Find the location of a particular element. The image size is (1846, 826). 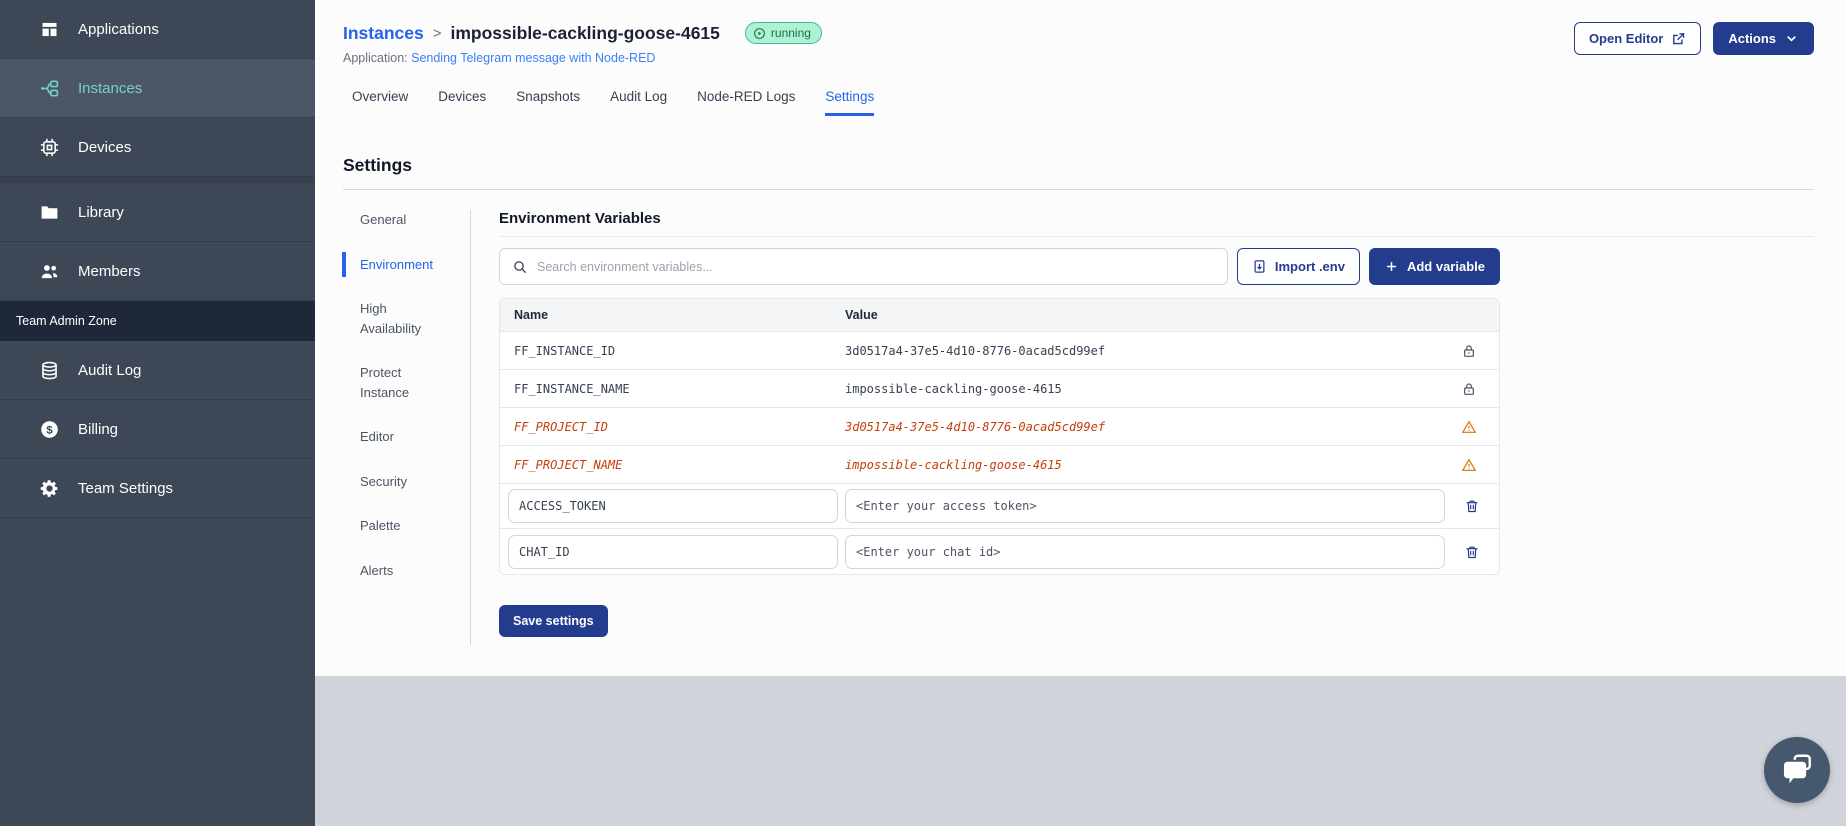

instances-icon is located at coordinates (49, 88).